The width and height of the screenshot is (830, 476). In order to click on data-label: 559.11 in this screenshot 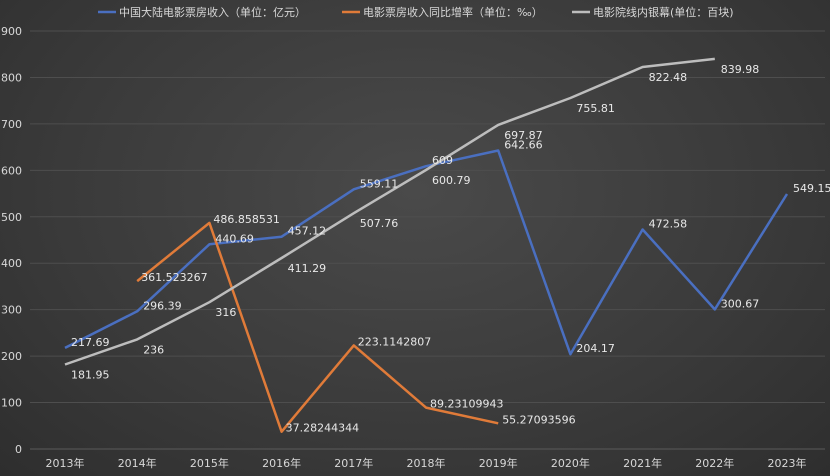, I will do `click(379, 183)`.